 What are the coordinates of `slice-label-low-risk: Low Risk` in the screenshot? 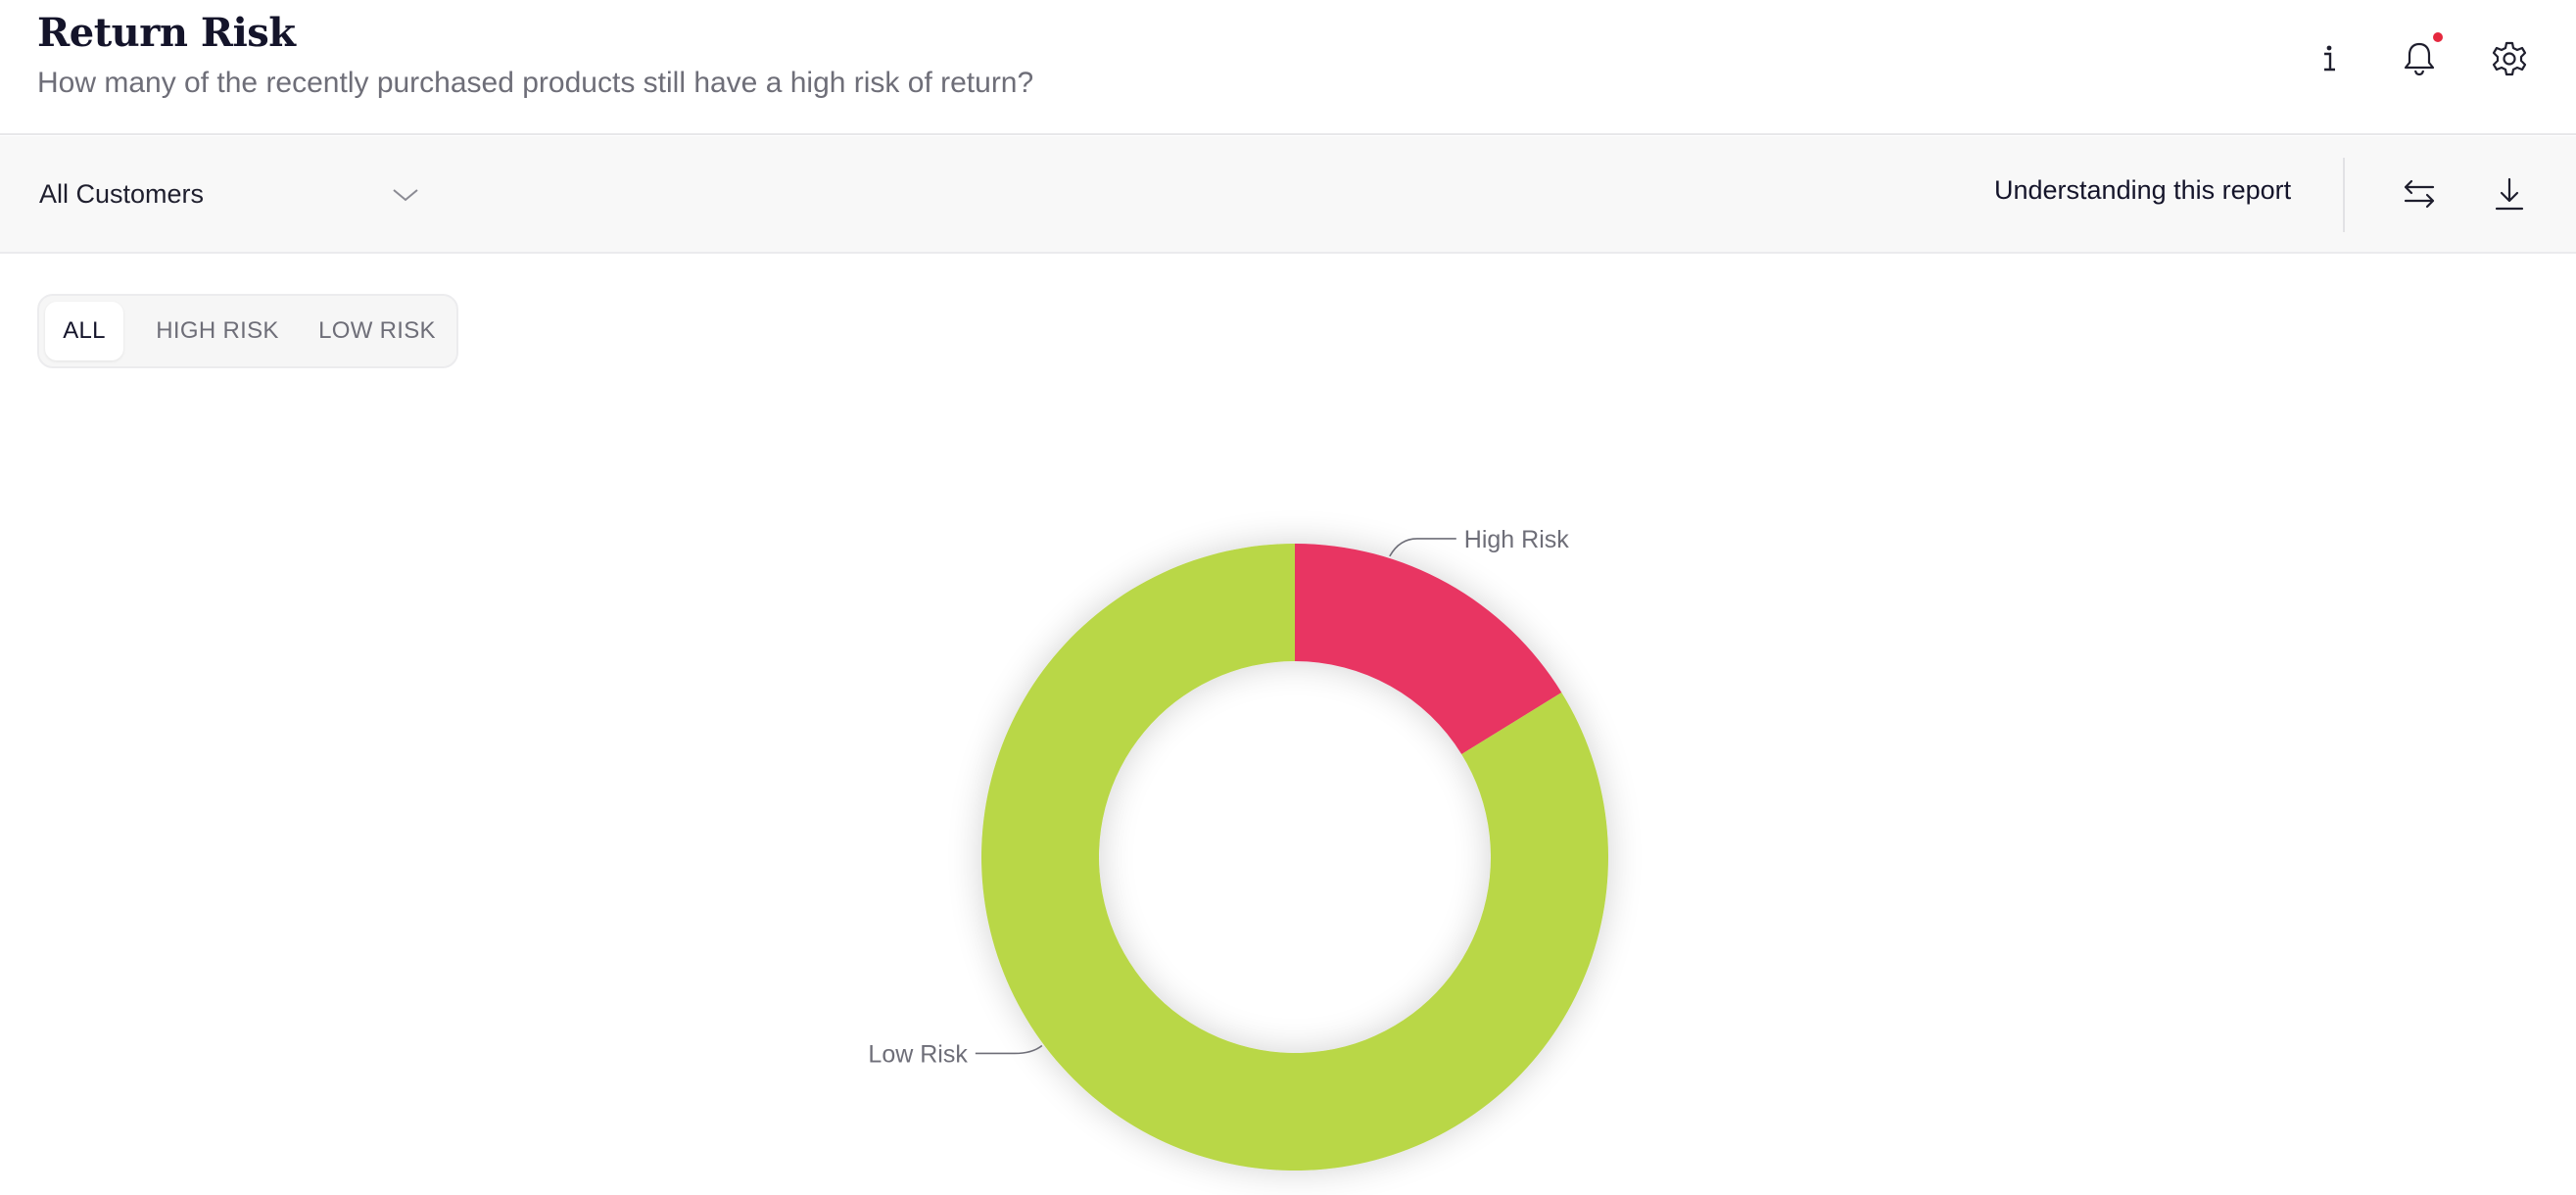 It's located at (918, 1054).